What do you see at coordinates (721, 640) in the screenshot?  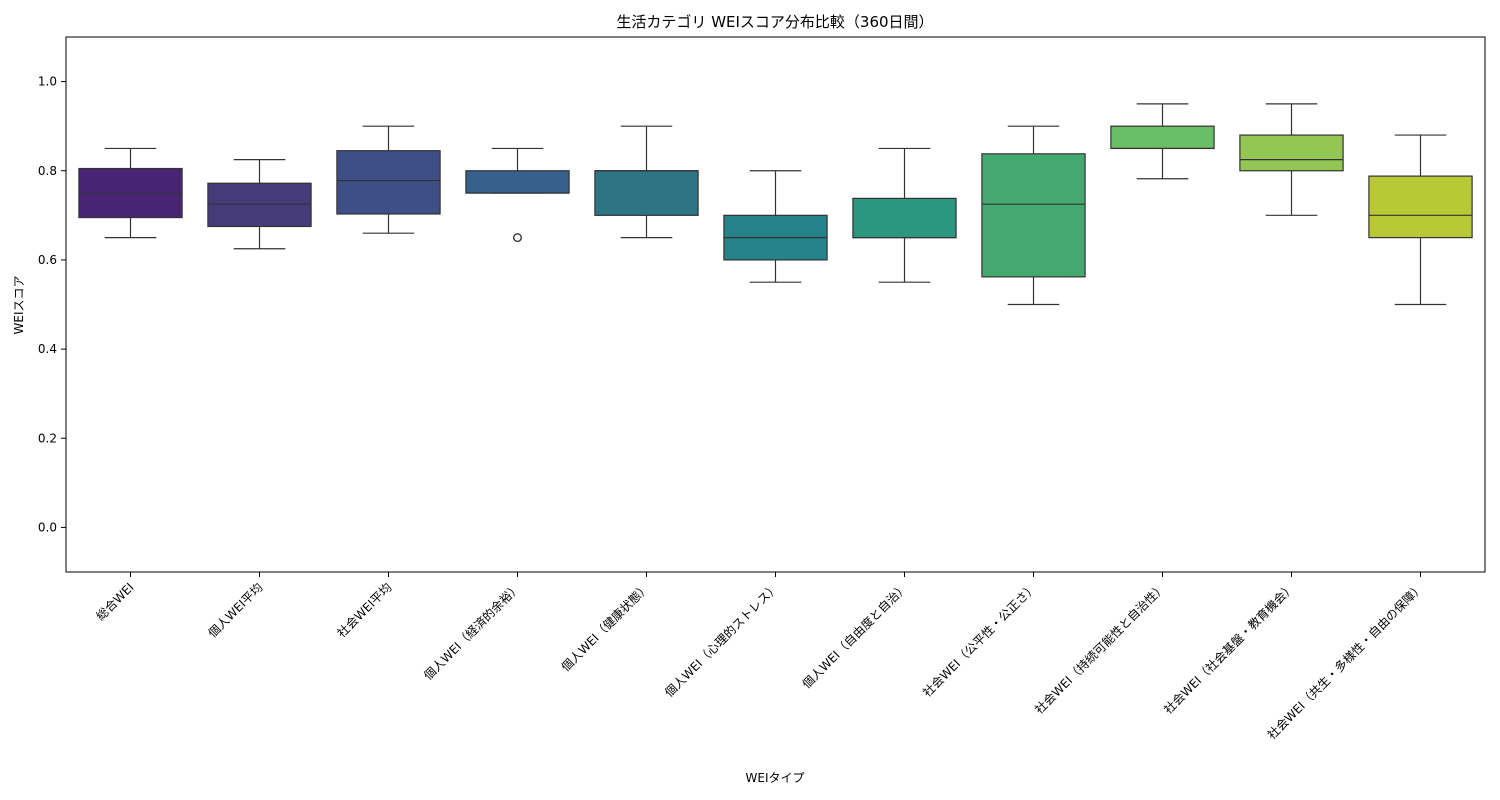 I see `x-tick-label: 個人WEI（心理的ストレス）` at bounding box center [721, 640].